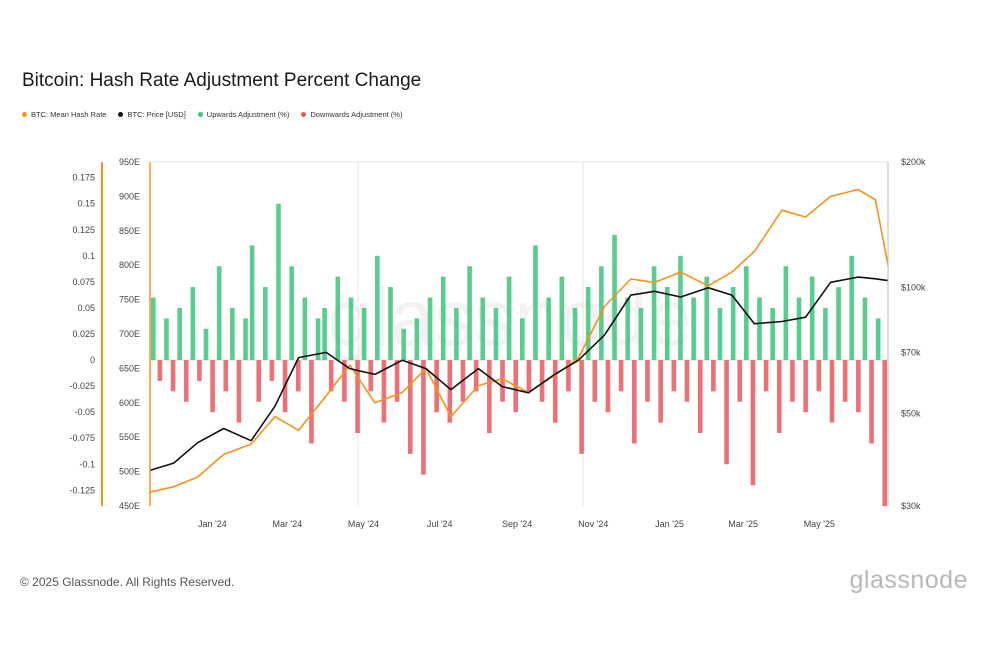 This screenshot has width=990, height=660. What do you see at coordinates (129, 368) in the screenshot?
I see `hash-tick-label: 650E` at bounding box center [129, 368].